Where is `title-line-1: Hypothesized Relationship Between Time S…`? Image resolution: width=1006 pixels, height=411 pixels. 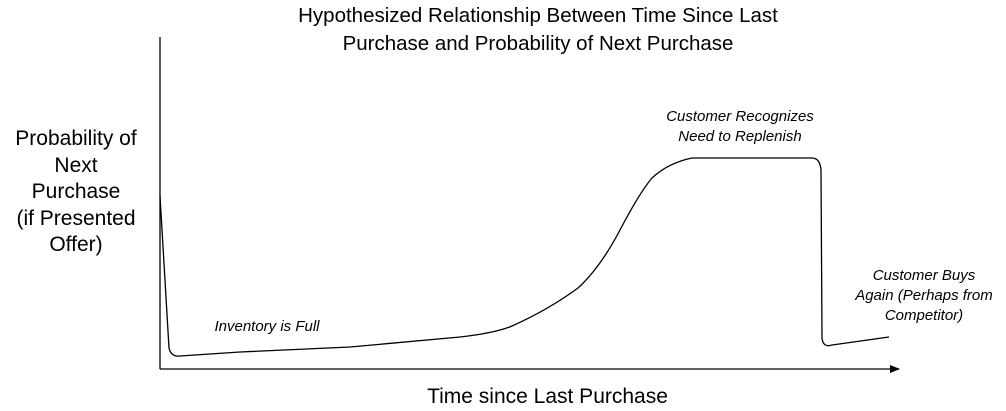
title-line-1: Hypothesized Relationship Between Time S… is located at coordinates (538, 15).